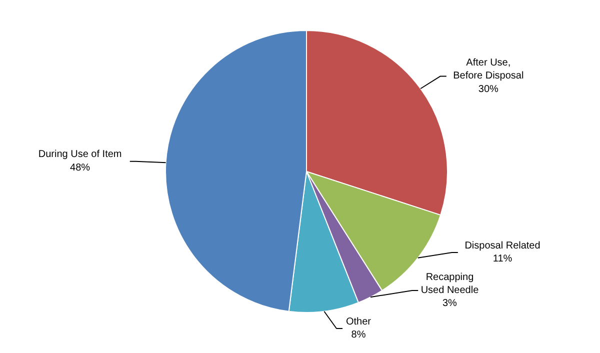  What do you see at coordinates (488, 89) in the screenshot?
I see `data-label: 30%` at bounding box center [488, 89].